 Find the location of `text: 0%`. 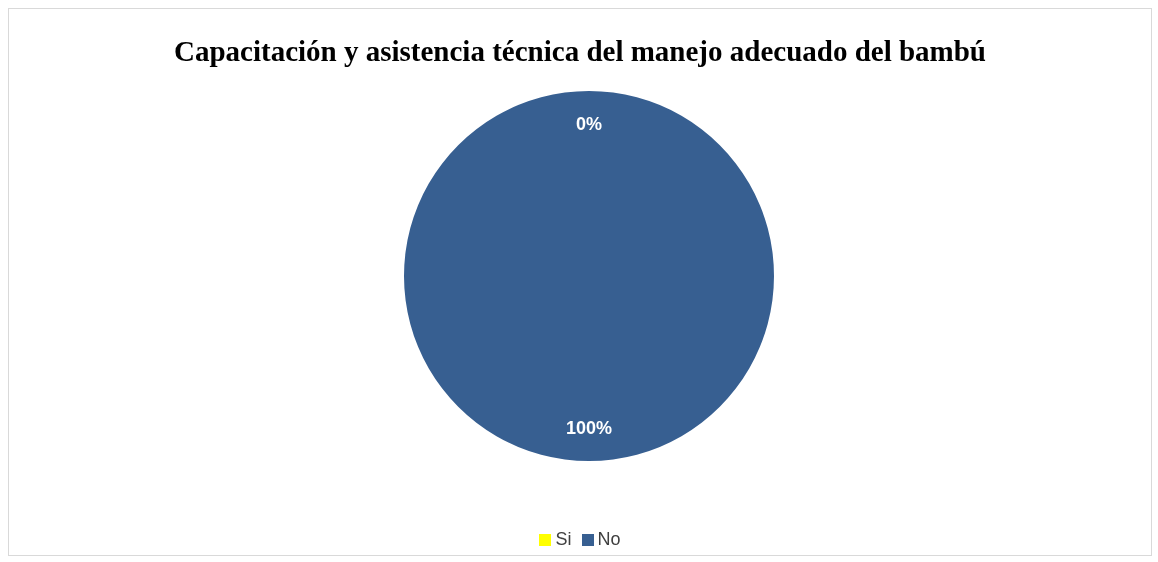

text: 0% is located at coordinates (589, 124).